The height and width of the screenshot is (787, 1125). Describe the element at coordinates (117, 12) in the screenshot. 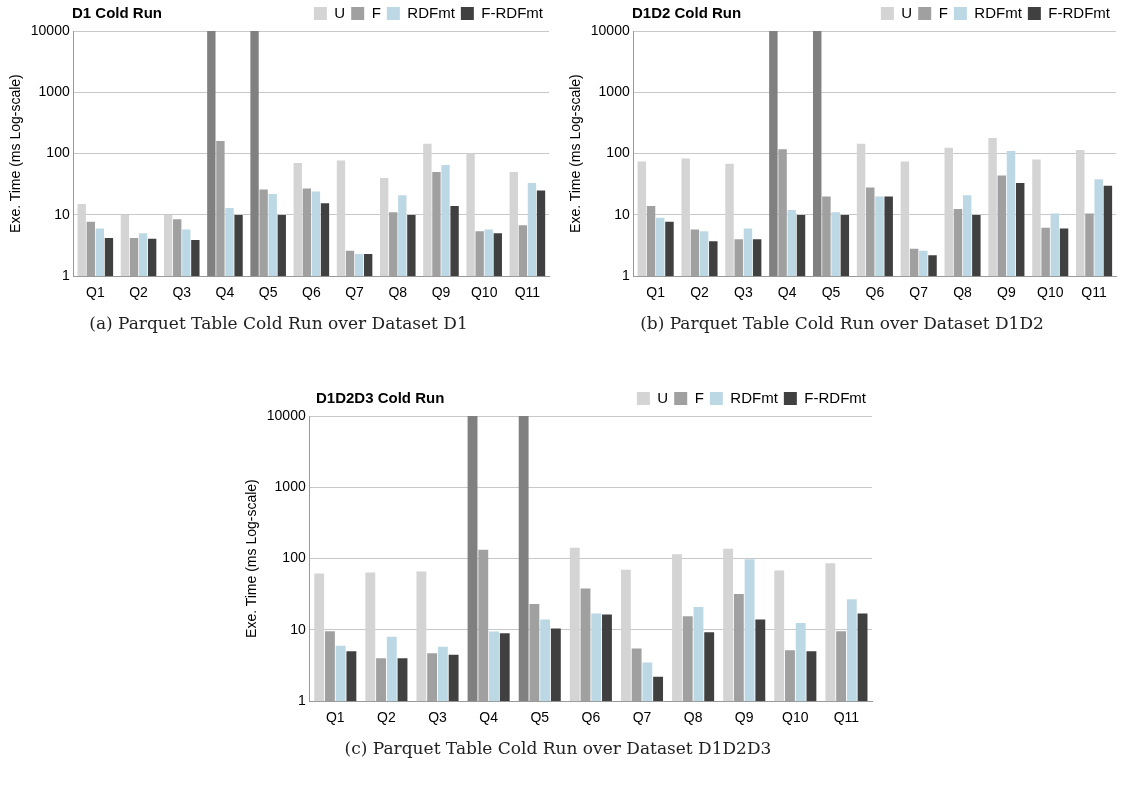

I see `chart-title: D1 Cold Run` at that location.